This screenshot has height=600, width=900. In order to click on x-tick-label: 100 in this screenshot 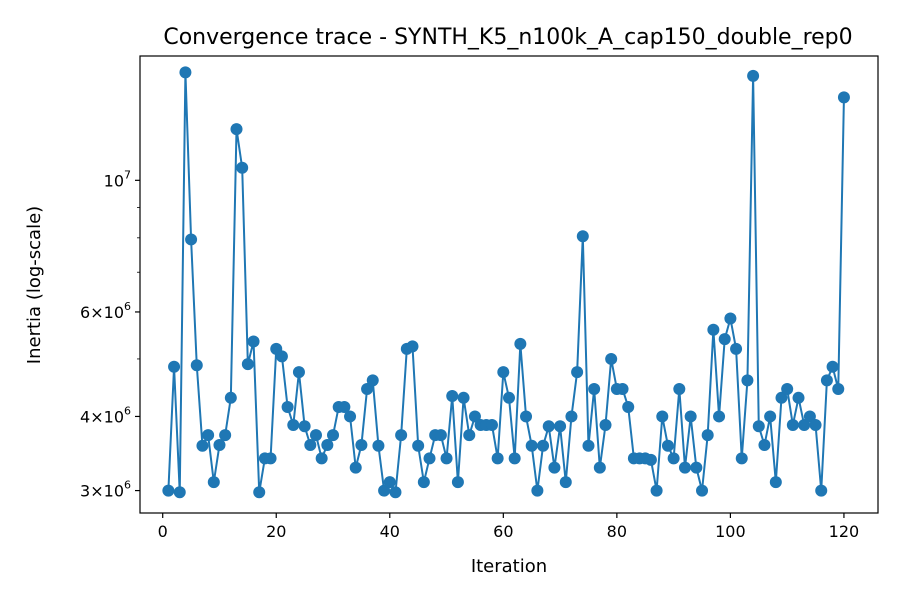, I will do `click(730, 531)`.